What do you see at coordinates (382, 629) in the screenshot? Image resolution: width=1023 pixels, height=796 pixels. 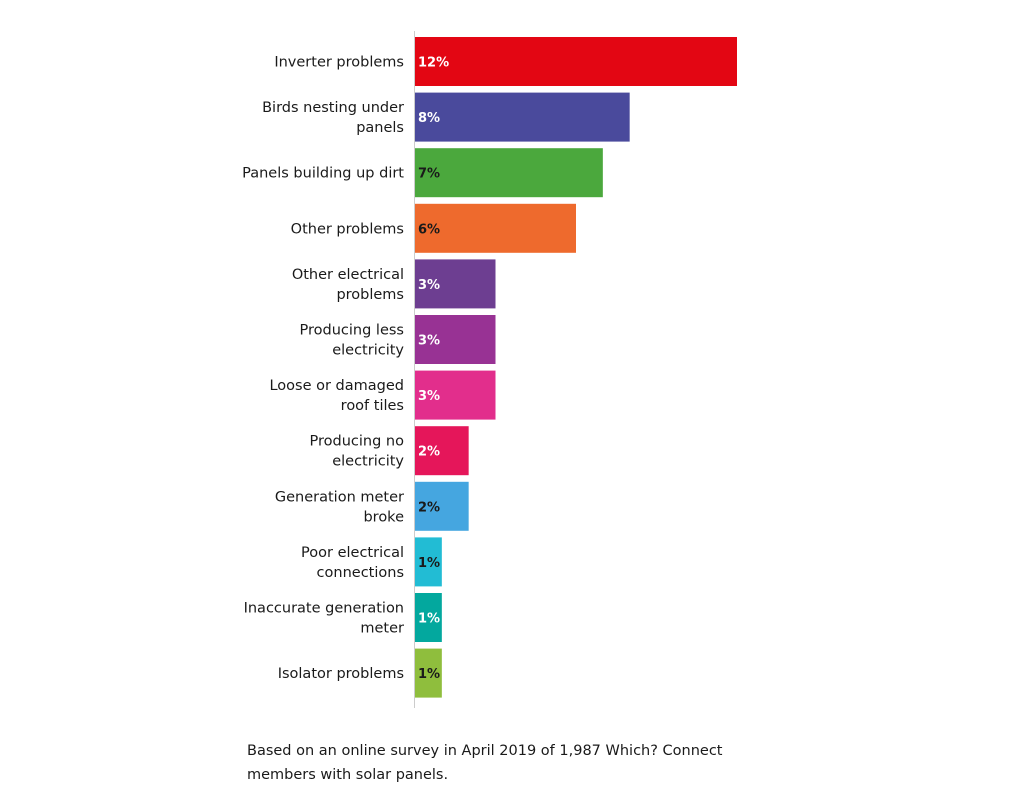 I see `category-label-line: meter` at bounding box center [382, 629].